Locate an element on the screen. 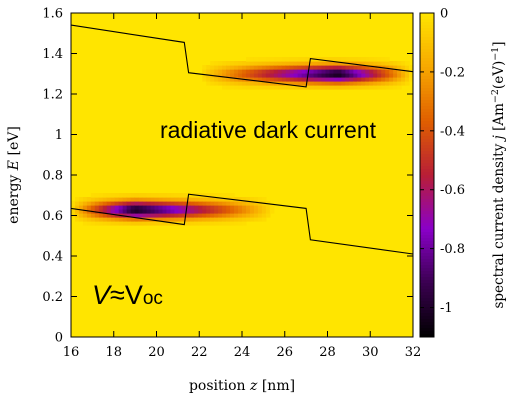 This screenshot has height=403, width=518. y-tick-label: 0 is located at coordinates (59, 338).